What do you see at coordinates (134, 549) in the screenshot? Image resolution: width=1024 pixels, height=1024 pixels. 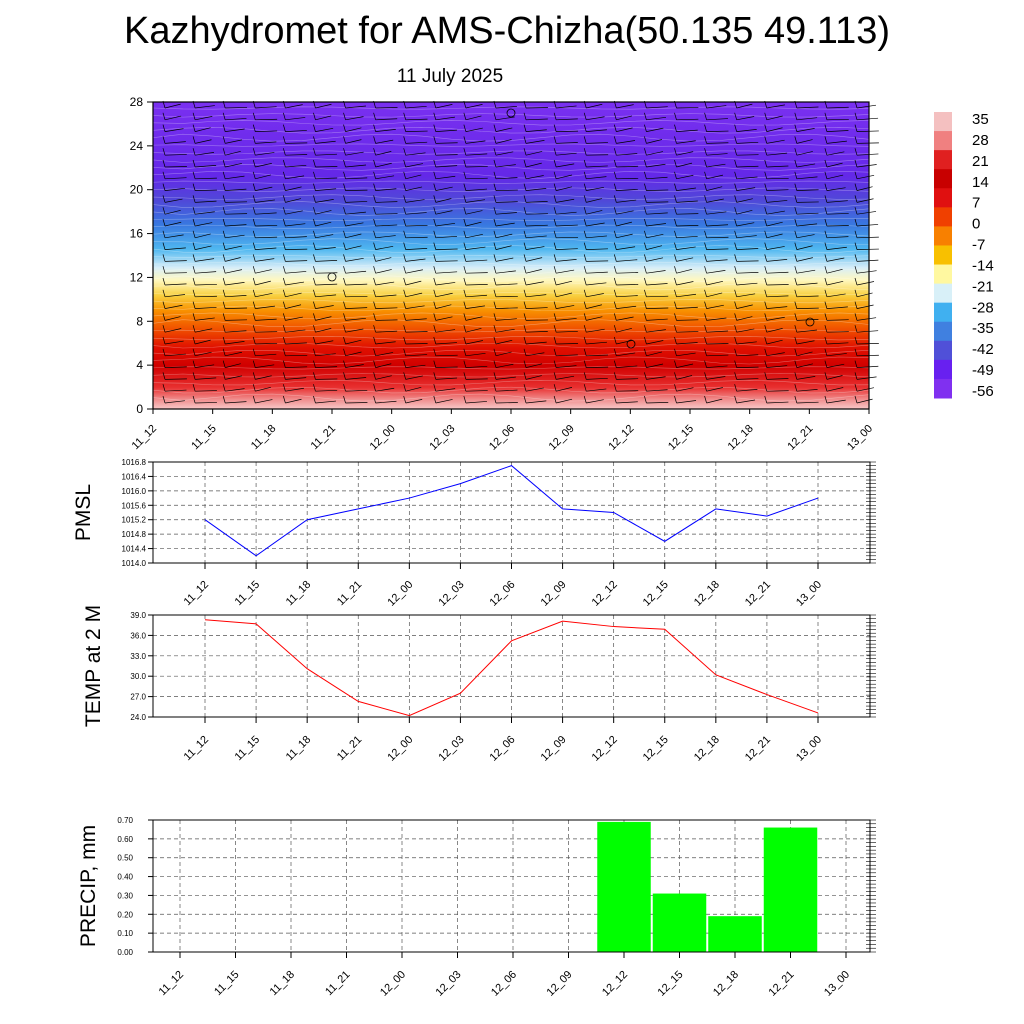 I see `y-tick-label: 1014.4` at bounding box center [134, 549].